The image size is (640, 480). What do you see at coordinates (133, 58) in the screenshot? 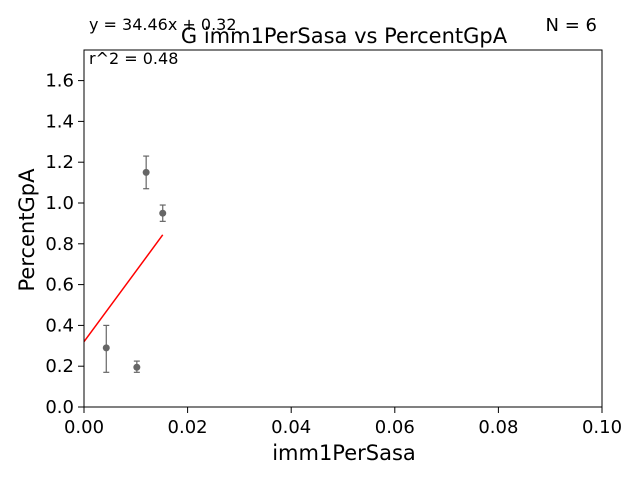
I see `r-squared-annotation: r^2 = 0.48` at bounding box center [133, 58].